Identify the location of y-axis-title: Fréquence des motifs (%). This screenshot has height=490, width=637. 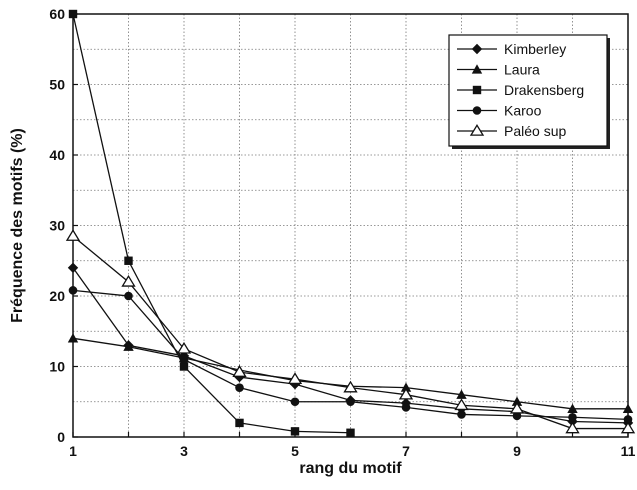
(17, 225).